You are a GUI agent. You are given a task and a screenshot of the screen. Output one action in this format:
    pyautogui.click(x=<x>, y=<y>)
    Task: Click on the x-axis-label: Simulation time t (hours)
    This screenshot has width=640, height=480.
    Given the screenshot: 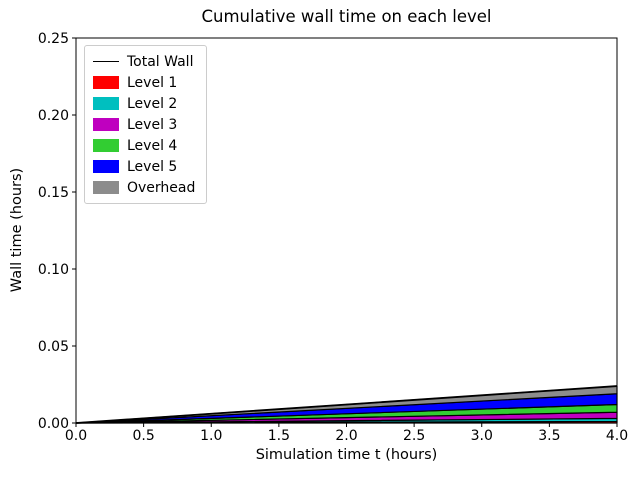 What is the action you would take?
    pyautogui.click(x=346, y=455)
    